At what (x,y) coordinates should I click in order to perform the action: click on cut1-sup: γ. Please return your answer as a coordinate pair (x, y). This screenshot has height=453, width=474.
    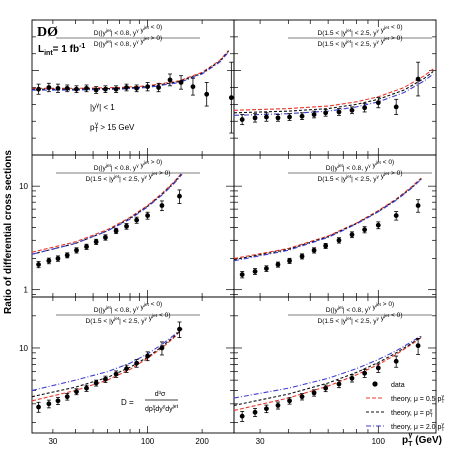
    Looking at the image, I should click on (97, 106).